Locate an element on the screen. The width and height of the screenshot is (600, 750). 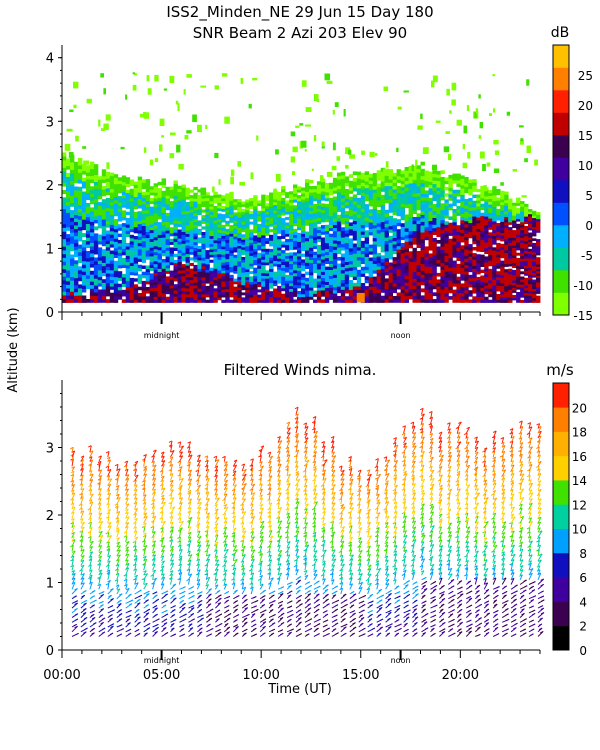
wind-barb is located at coordinates (100, 572).